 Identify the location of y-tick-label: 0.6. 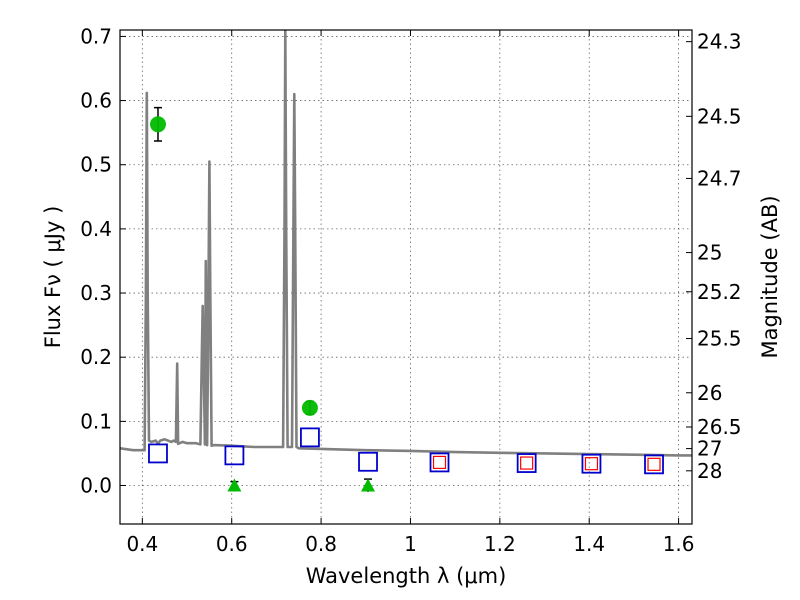
(96, 101).